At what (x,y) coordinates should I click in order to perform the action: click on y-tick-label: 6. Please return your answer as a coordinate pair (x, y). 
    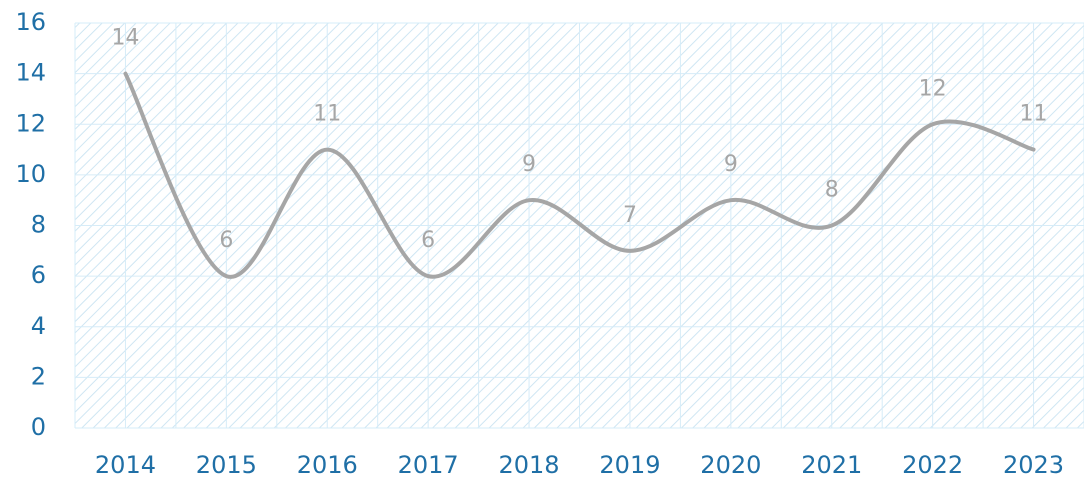
    Looking at the image, I should click on (38, 275).